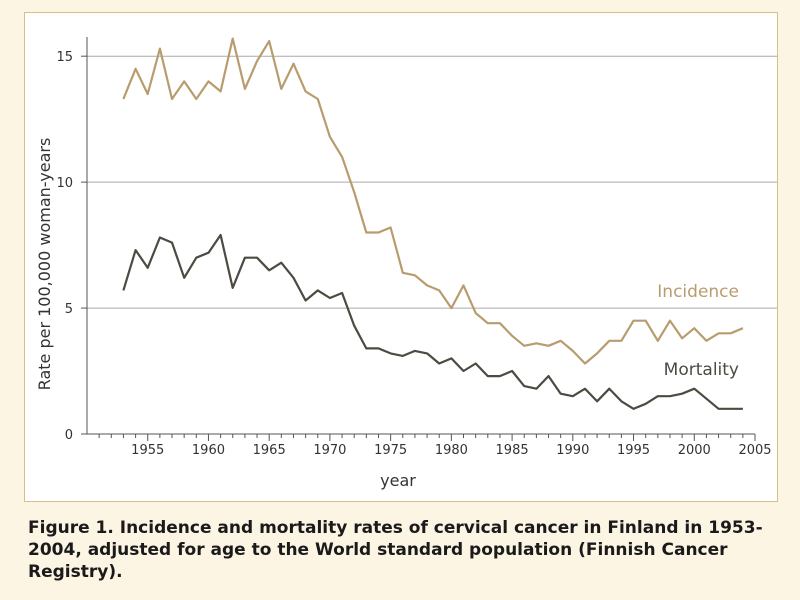 The image size is (800, 600). Describe the element at coordinates (269, 450) in the screenshot. I see `x-tick-label-1965: 1965` at that location.